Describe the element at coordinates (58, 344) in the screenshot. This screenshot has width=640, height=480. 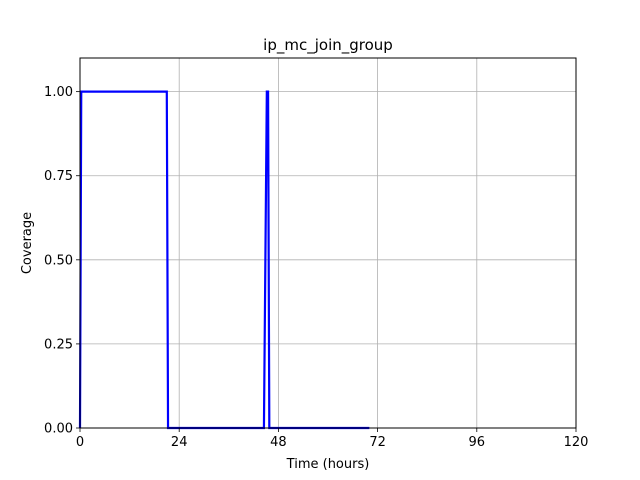
I see `y-tick-label: 0.25` at that location.